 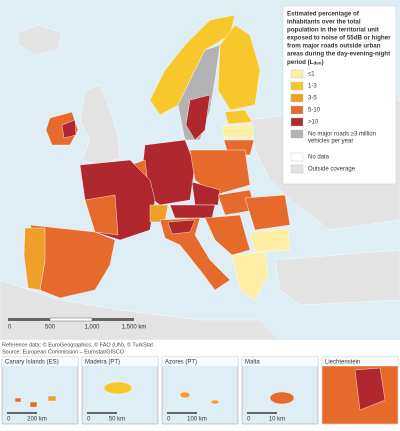 What do you see at coordinates (206, 193) in the screenshot?
I see `czechia` at bounding box center [206, 193].